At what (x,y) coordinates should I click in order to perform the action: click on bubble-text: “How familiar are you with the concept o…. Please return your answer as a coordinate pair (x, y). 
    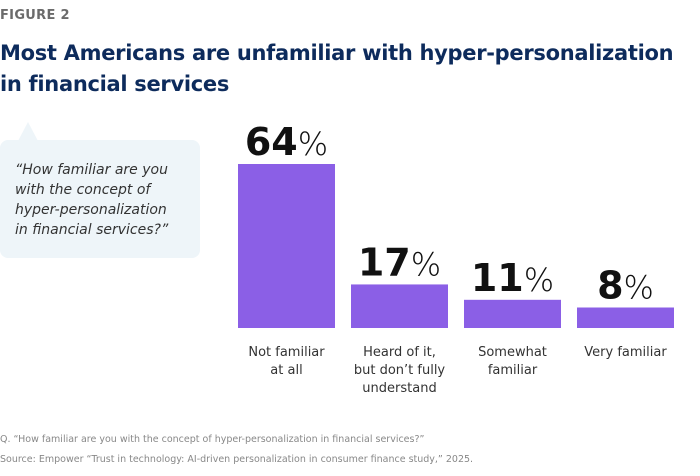
    Looking at the image, I should click on (92, 200).